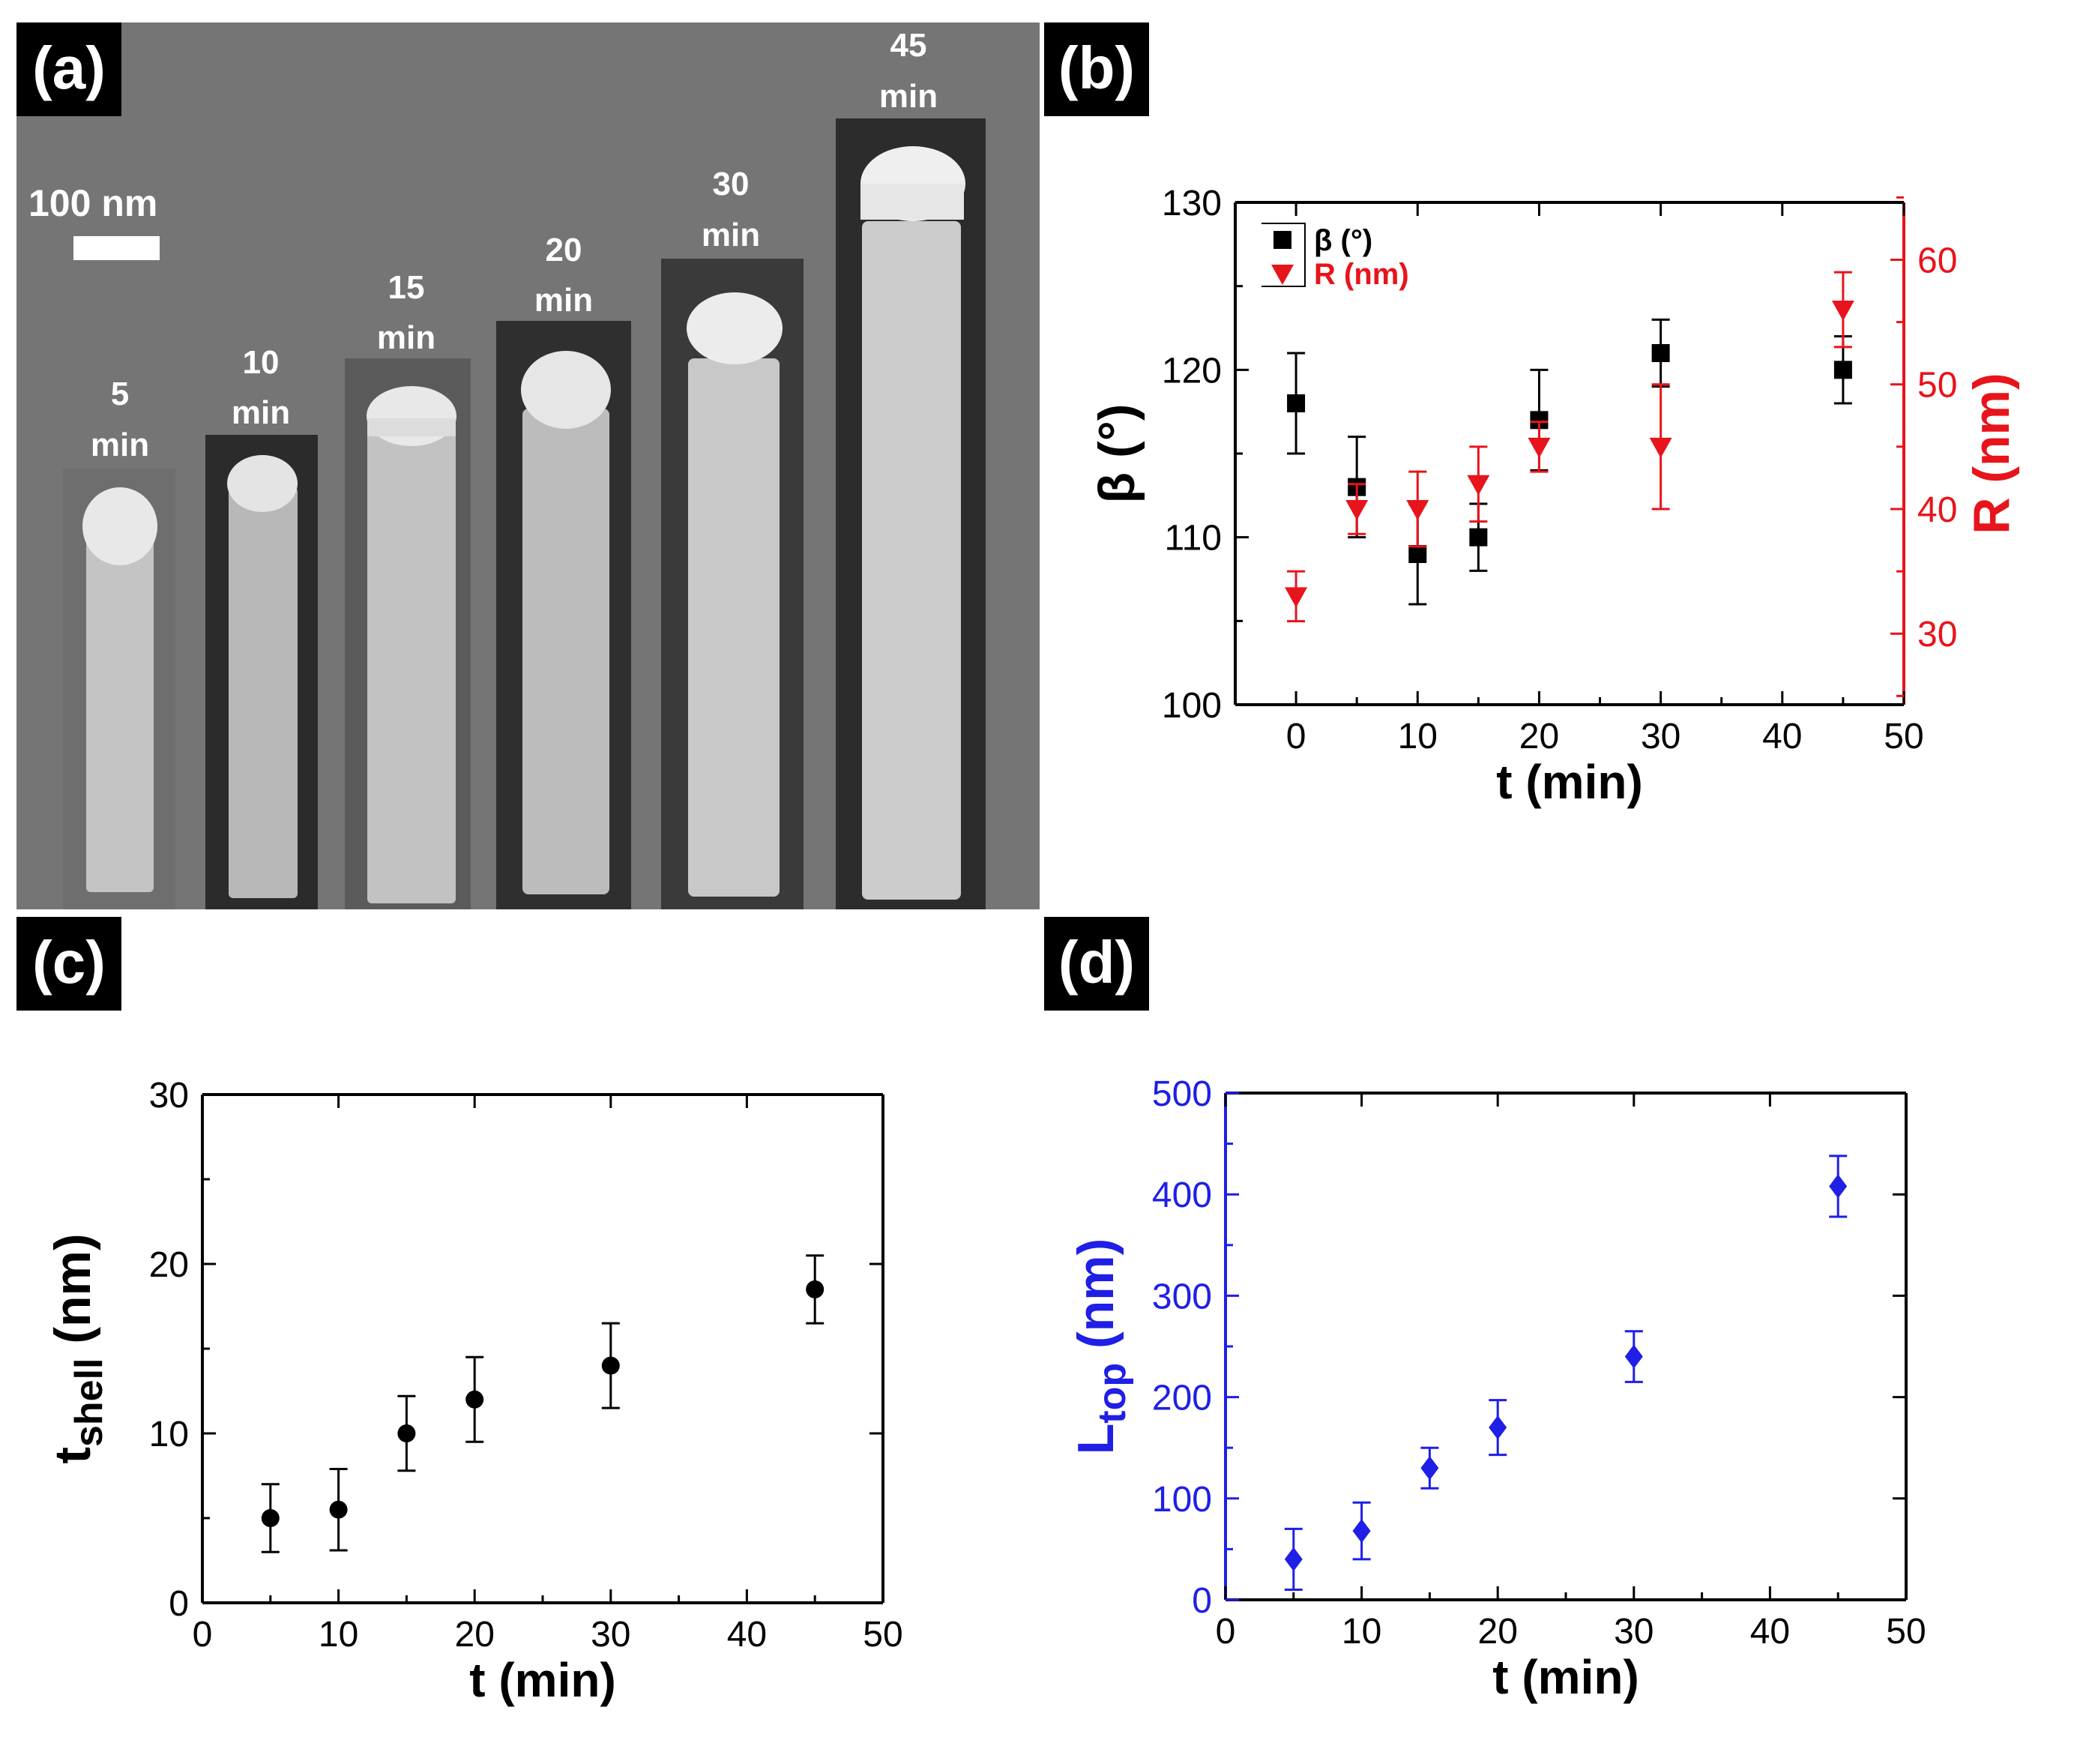 This screenshot has width=2077, height=1764. I want to click on sem-time-5: 5, so click(120, 394).